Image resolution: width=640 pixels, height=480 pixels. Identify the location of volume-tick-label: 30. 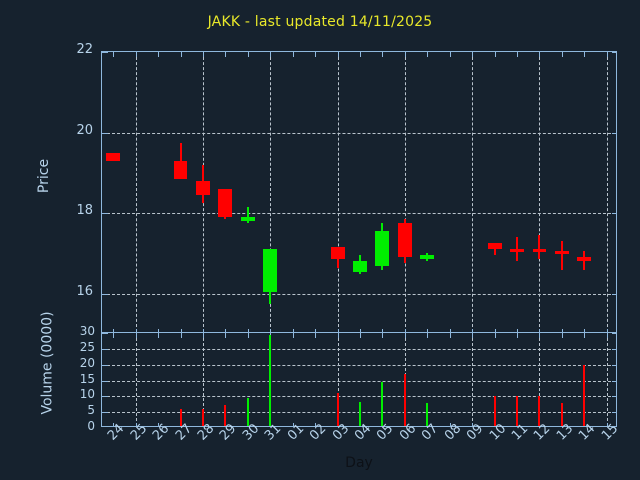
(87, 331).